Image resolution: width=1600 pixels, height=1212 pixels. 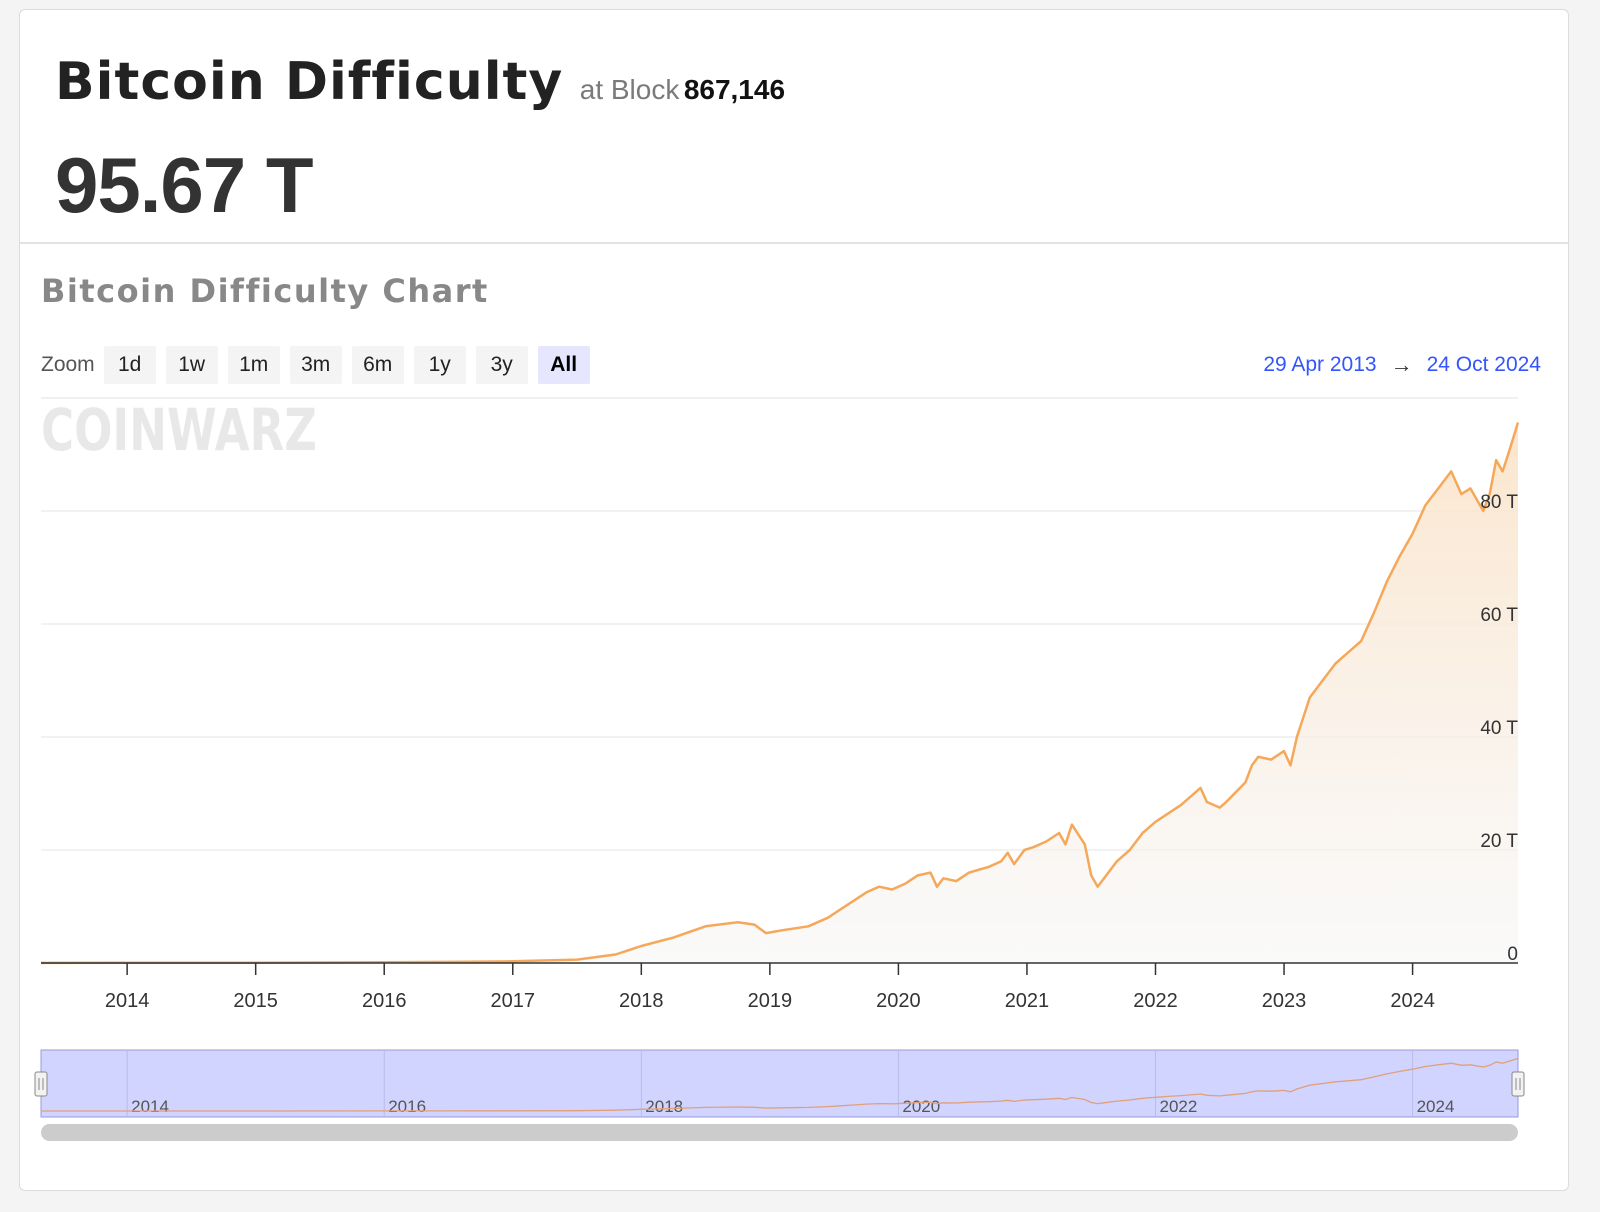 I want to click on zoom-3y-button: 3y, so click(x=501, y=365).